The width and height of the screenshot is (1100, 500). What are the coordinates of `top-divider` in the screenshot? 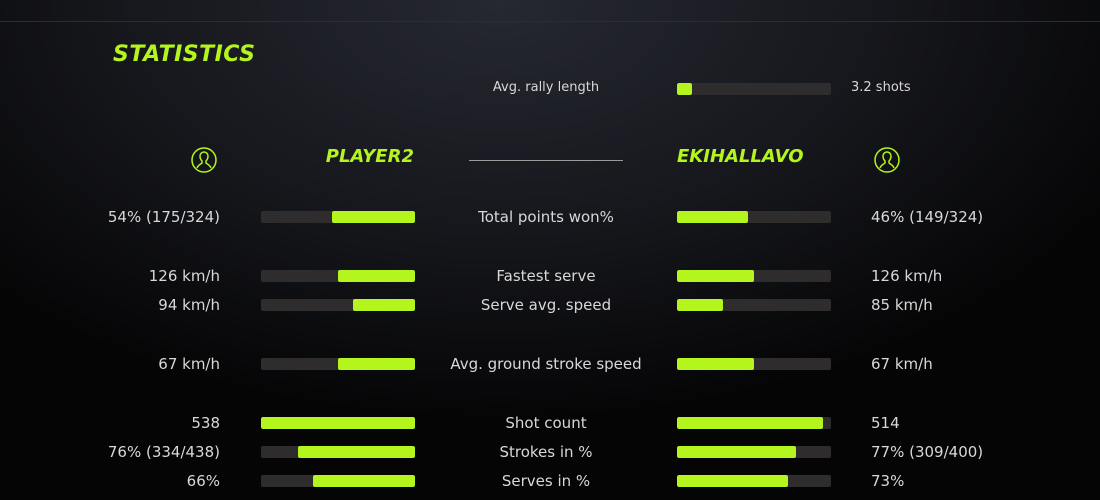 It's located at (550, 21).